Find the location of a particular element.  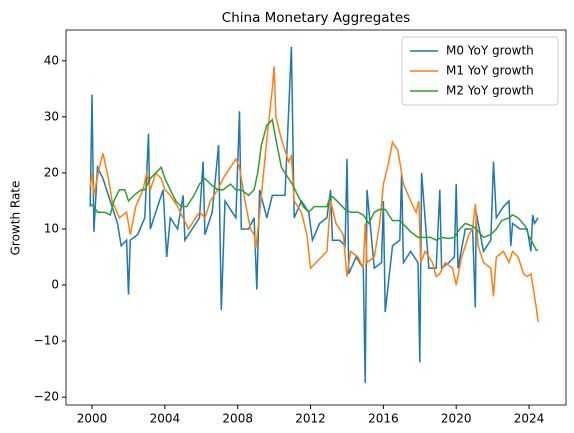

y-tick-label: 0 is located at coordinates (55, 285).